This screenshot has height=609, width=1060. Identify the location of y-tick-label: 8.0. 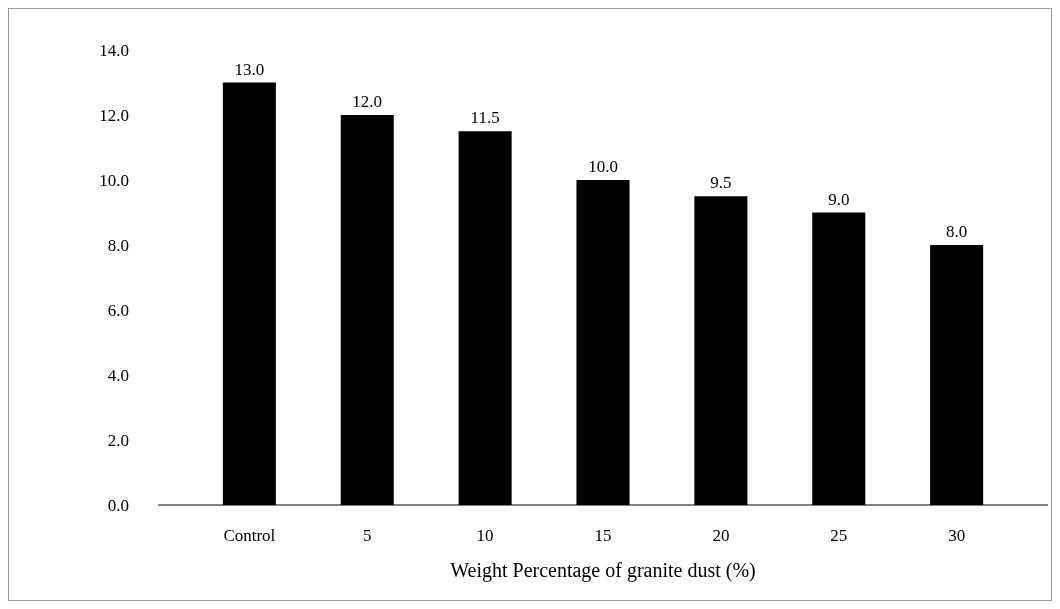
(118, 245).